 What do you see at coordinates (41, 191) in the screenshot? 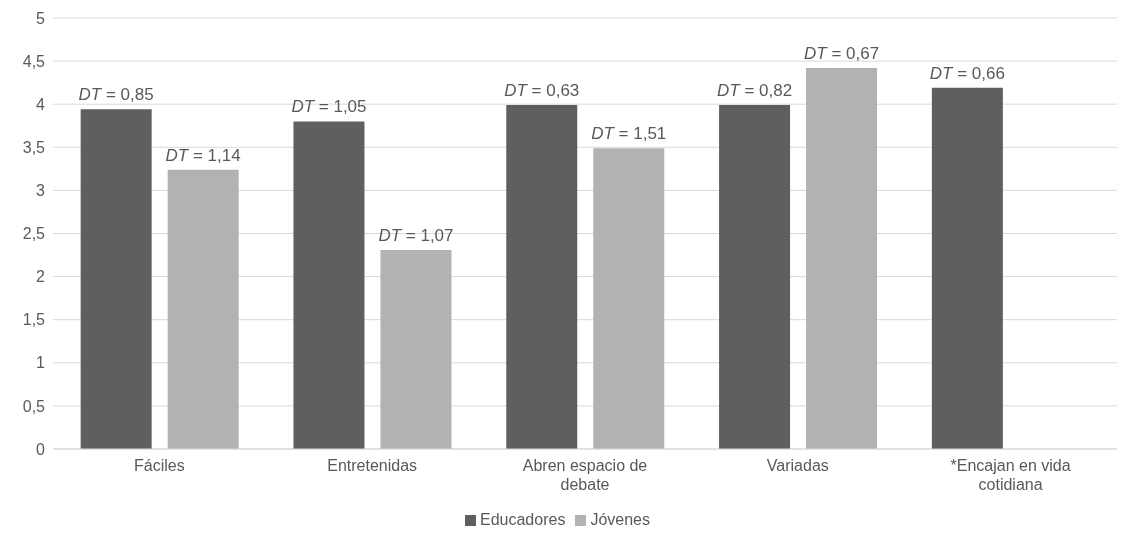
I see `y-tick-label: 3` at bounding box center [41, 191].